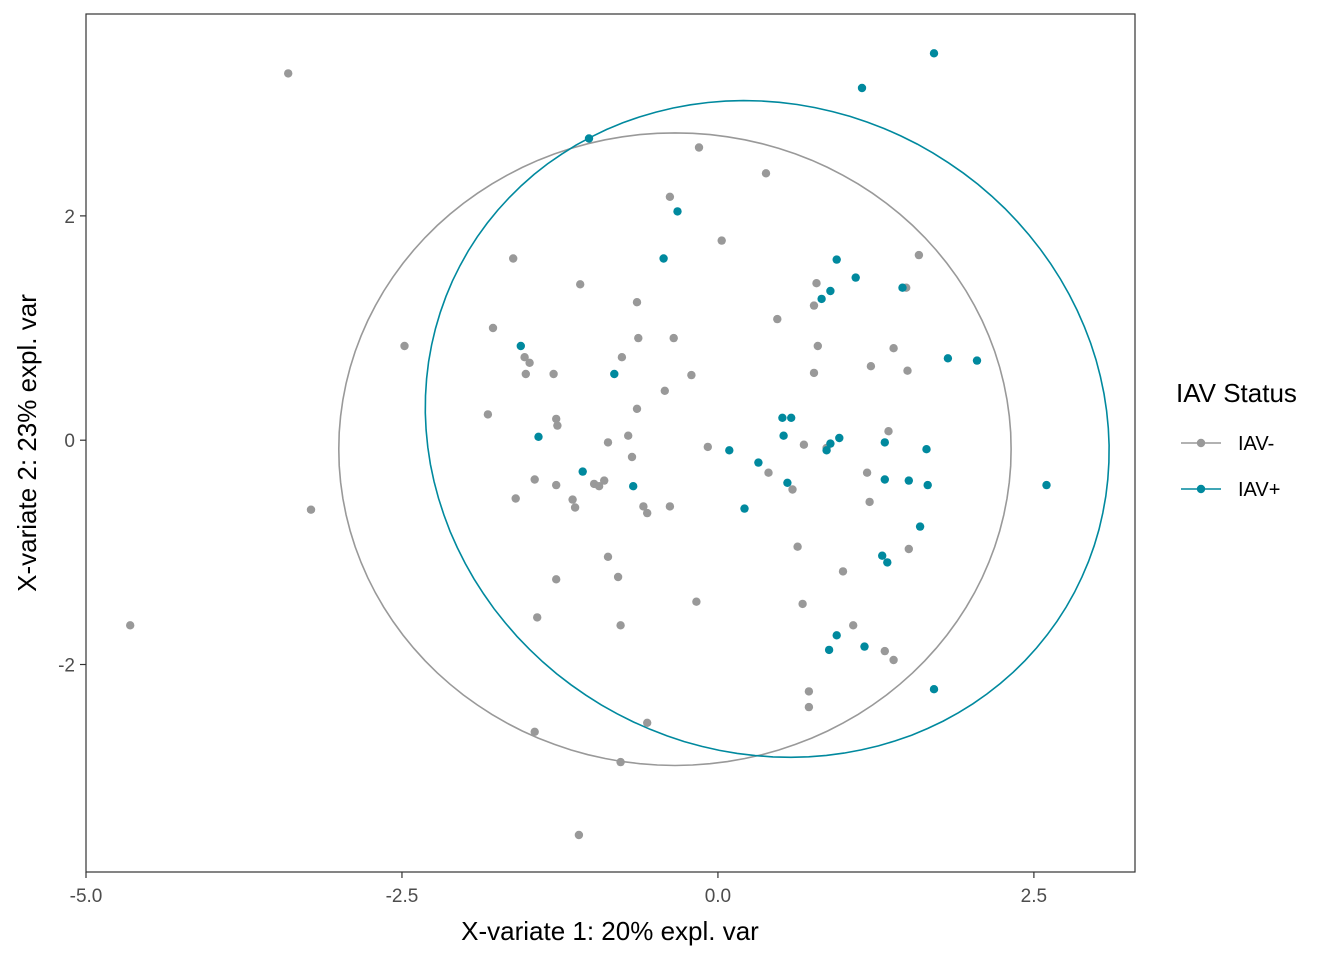 The image size is (1344, 960). I want to click on y-axis: -2 0 2, so click(72, 442).